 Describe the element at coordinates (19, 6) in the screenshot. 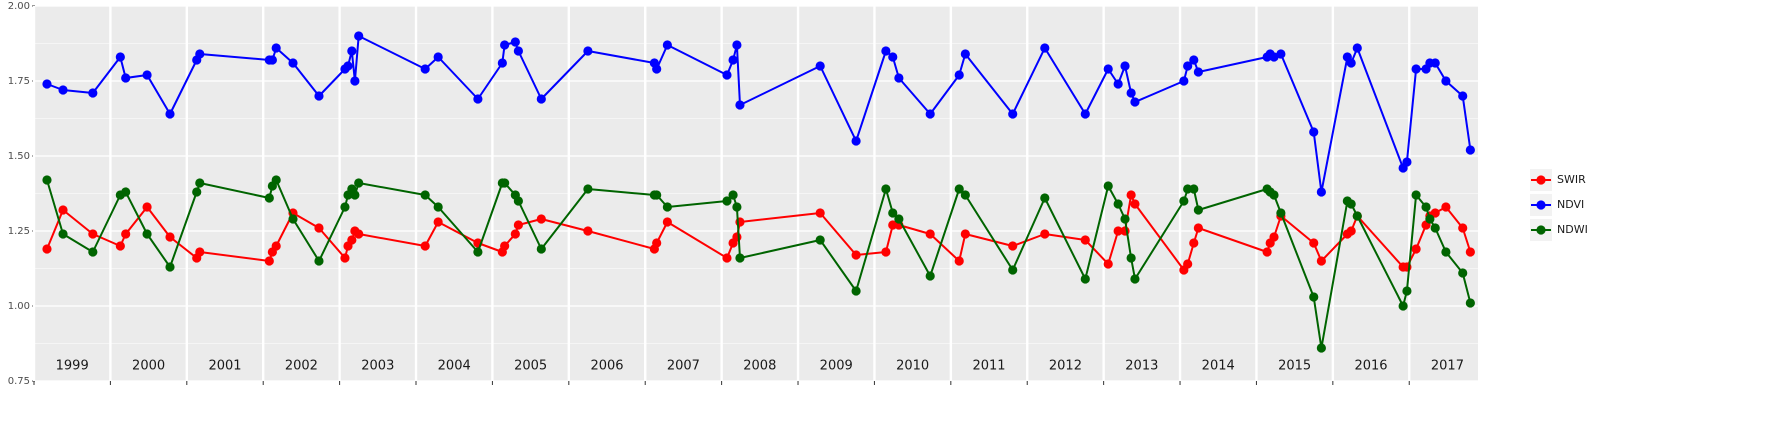

I see `y-tick-label: 2.00` at that location.